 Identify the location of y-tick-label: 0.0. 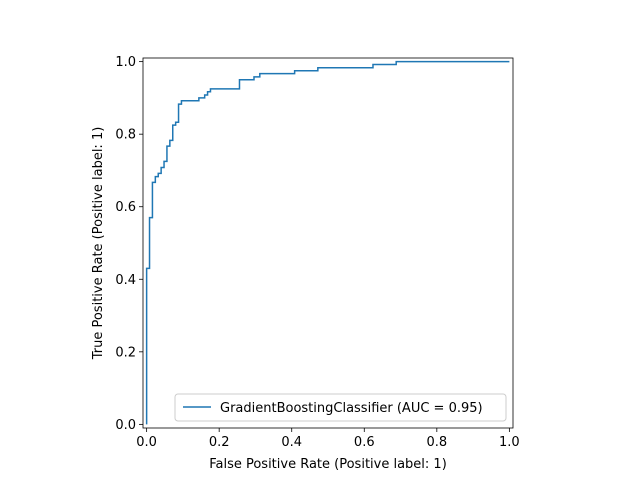
(125, 425).